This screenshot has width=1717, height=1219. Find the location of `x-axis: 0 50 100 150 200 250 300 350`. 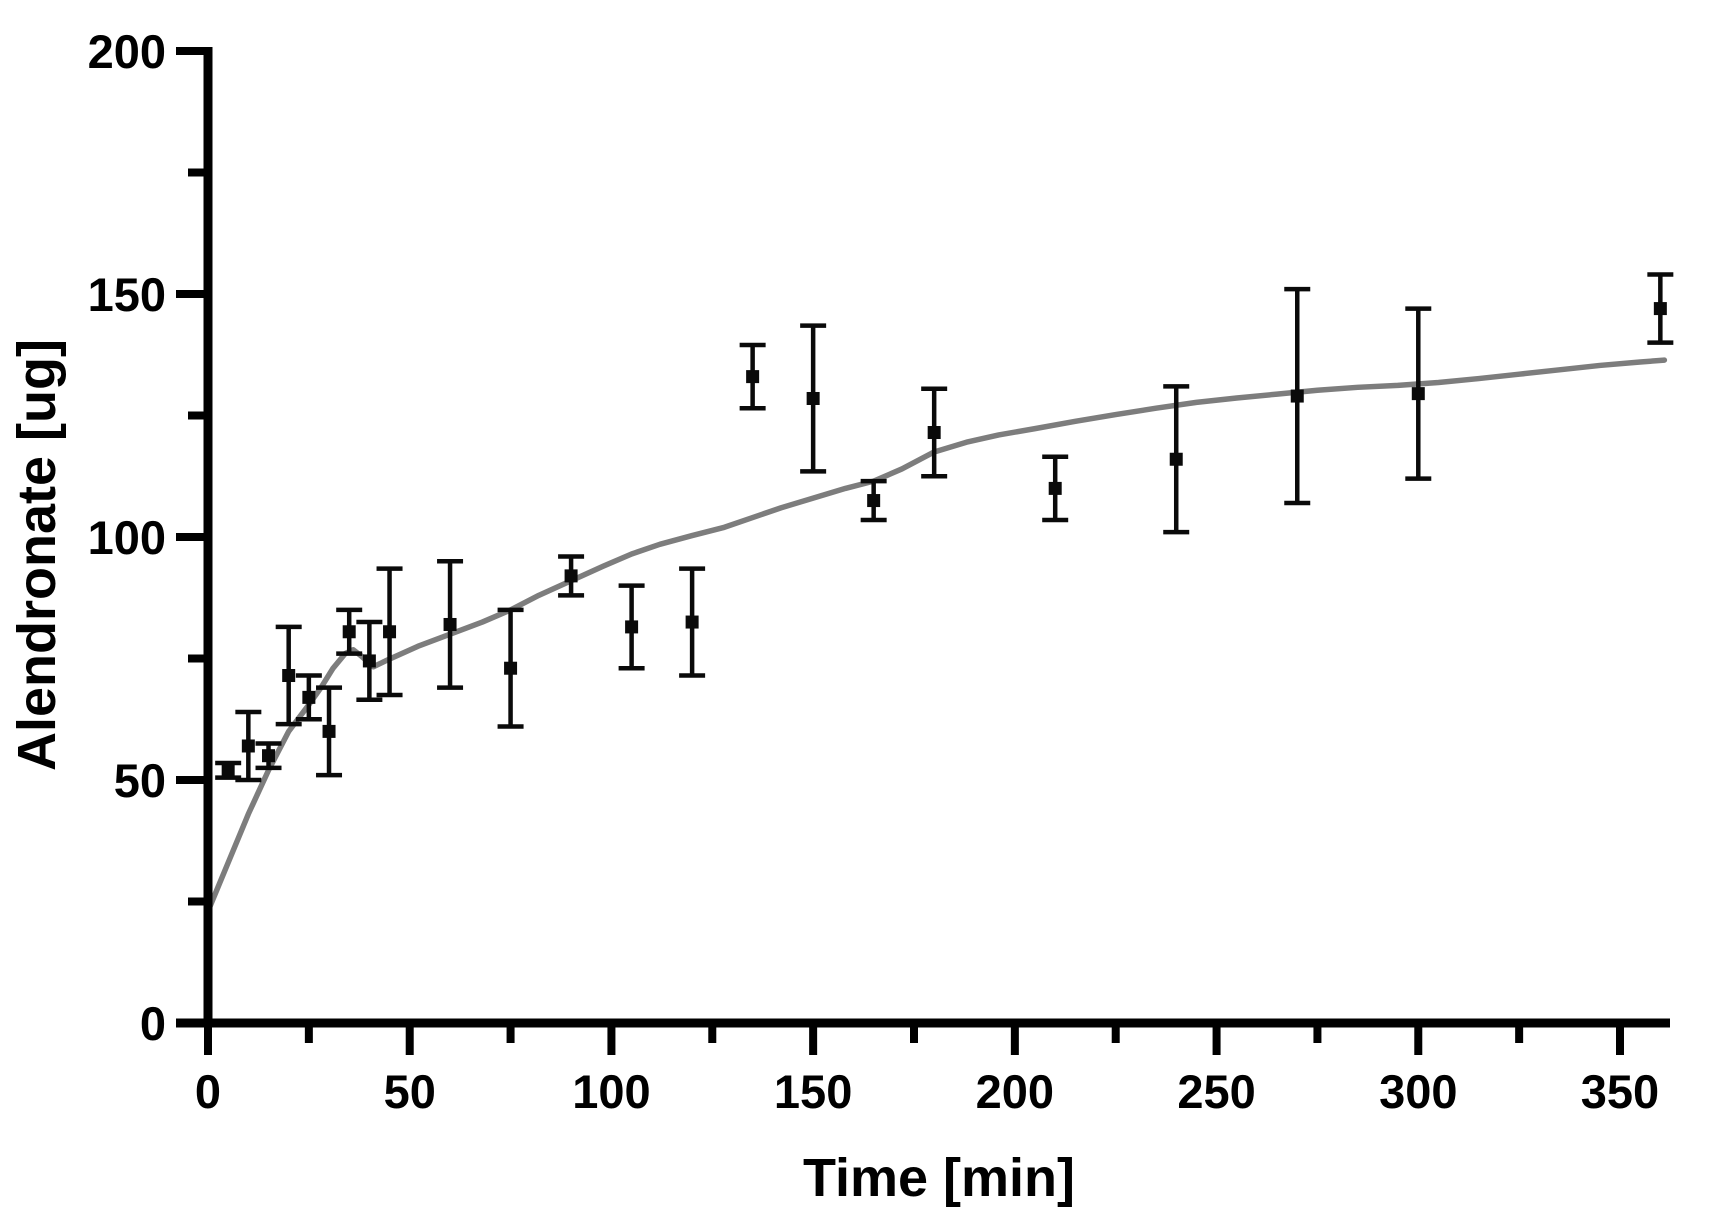

x-axis: 0 50 100 150 200 250 300 350 is located at coordinates (923, 1068).